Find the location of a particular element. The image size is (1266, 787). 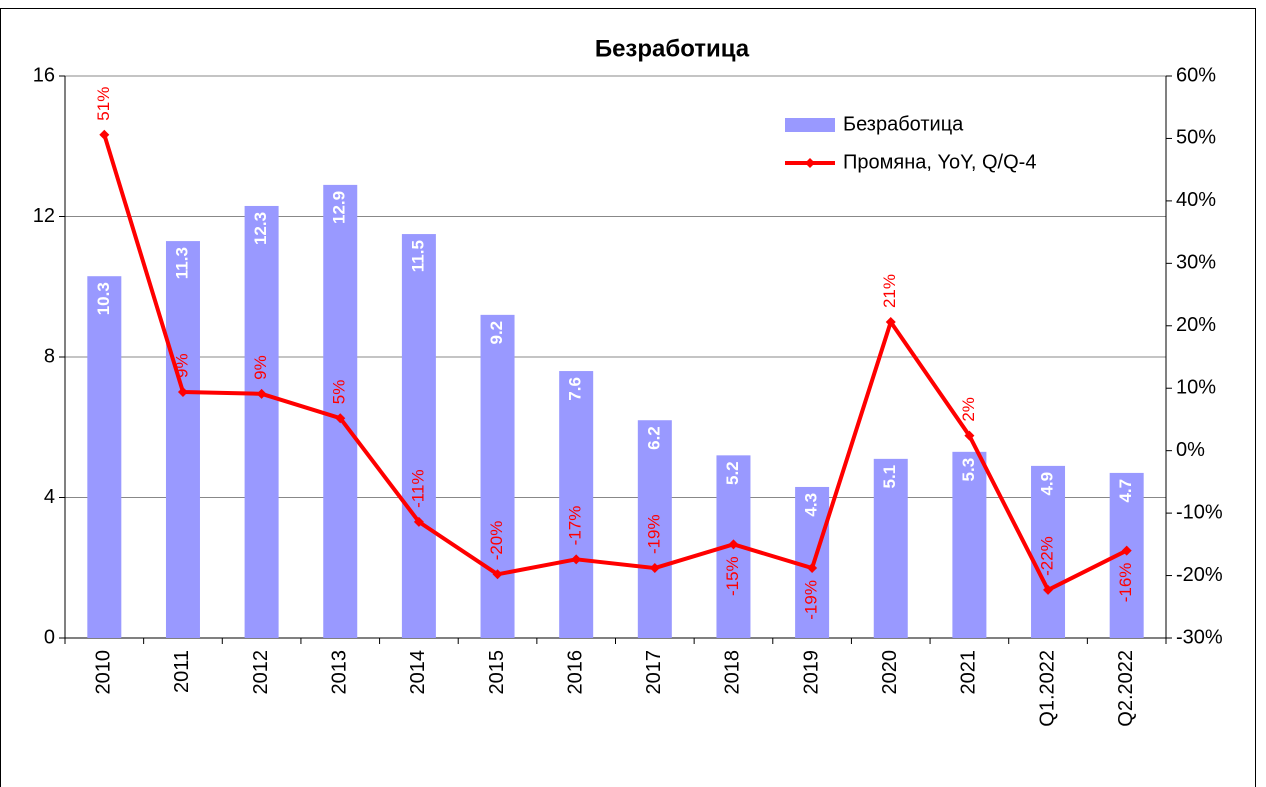

x-tick-label: Q2.2022 is located at coordinates (1126, 688).